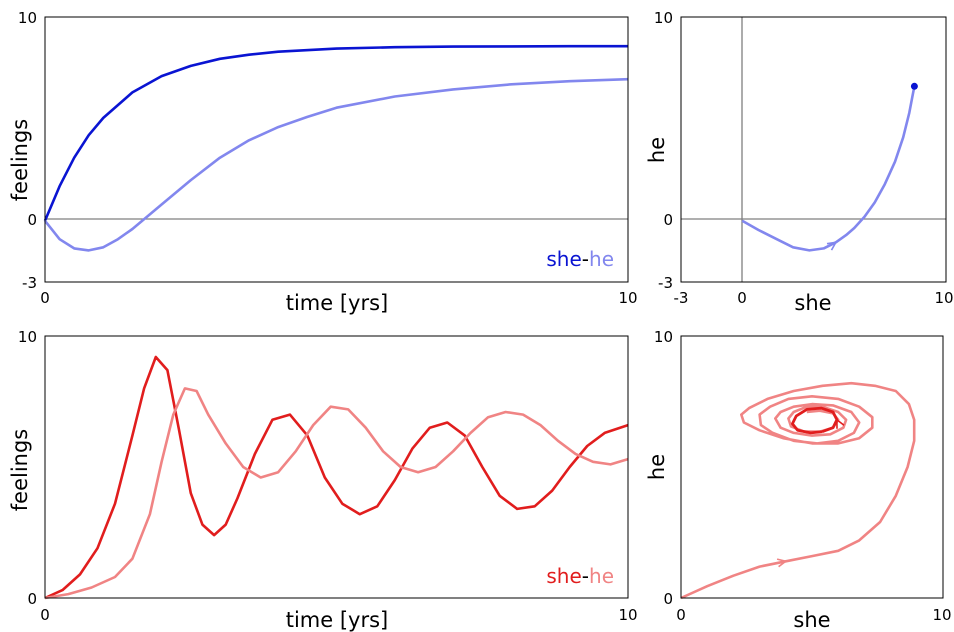 This screenshot has width=954, height=632. I want to click on limit-cycle-curve, so click(815, 420).